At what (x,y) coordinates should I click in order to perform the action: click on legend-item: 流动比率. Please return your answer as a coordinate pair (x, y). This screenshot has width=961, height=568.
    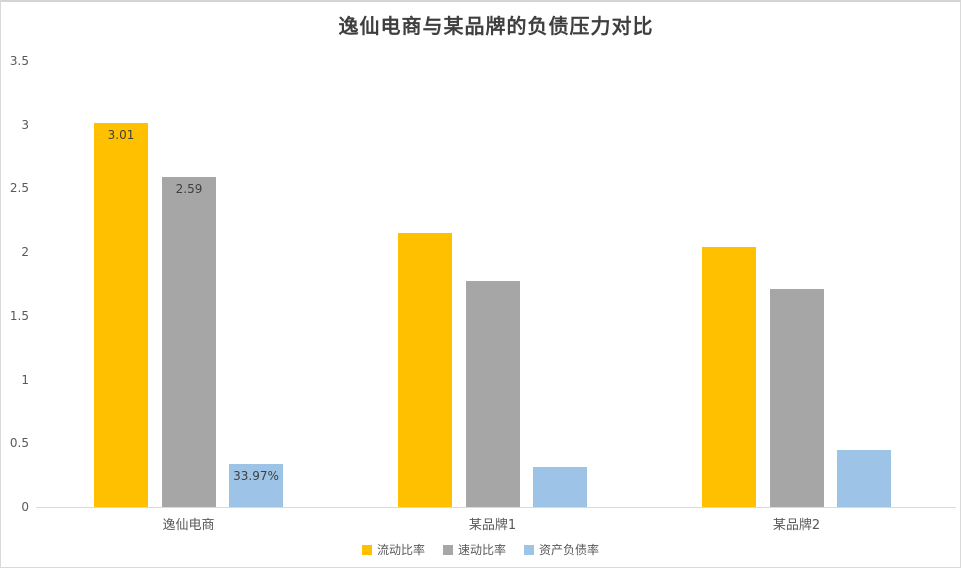
    Looking at the image, I should click on (393, 549).